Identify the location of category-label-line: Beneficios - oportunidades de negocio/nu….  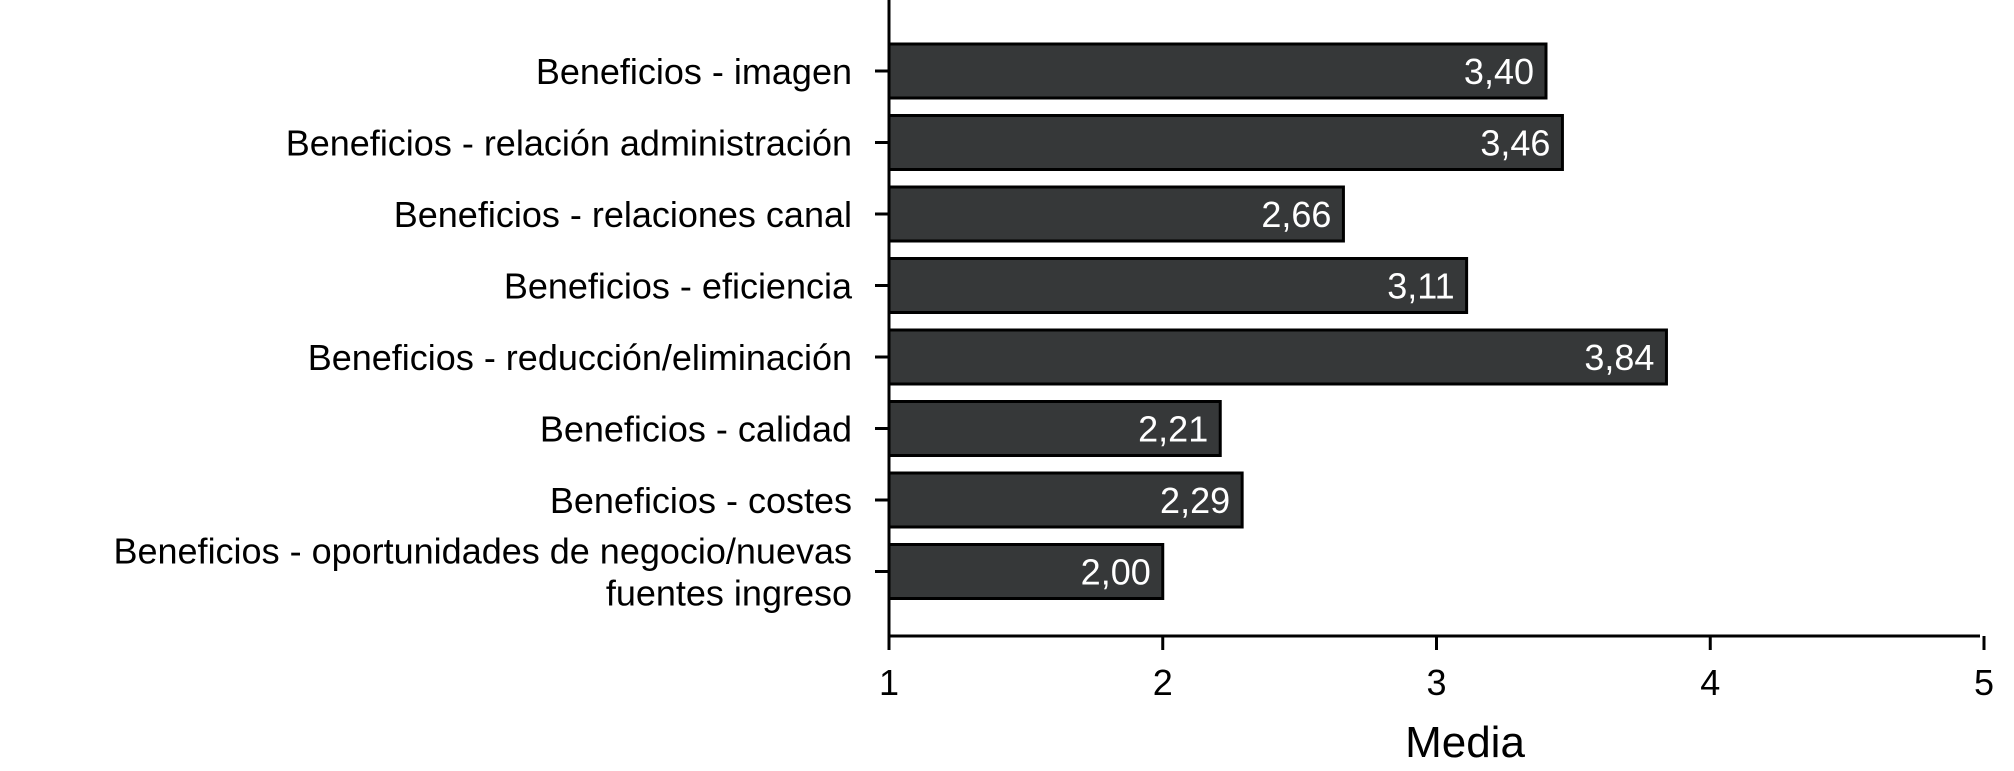
(482, 551).